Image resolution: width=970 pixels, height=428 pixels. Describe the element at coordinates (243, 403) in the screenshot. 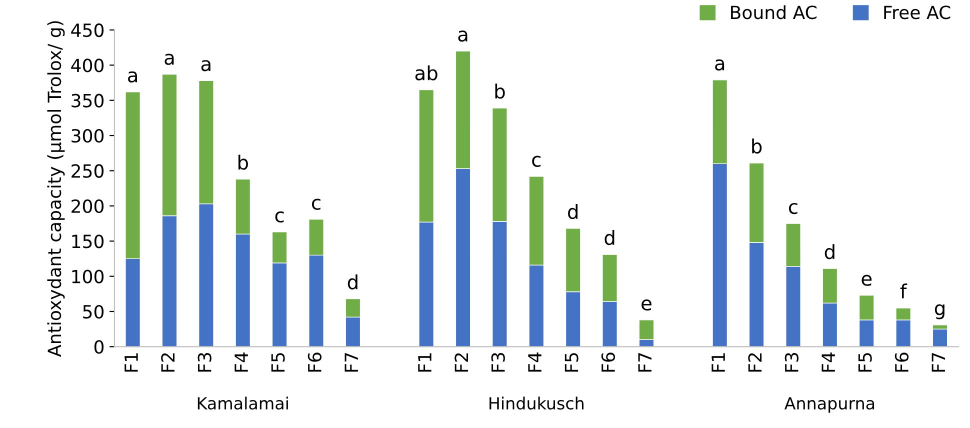

I see `text: Kamalamai` at that location.